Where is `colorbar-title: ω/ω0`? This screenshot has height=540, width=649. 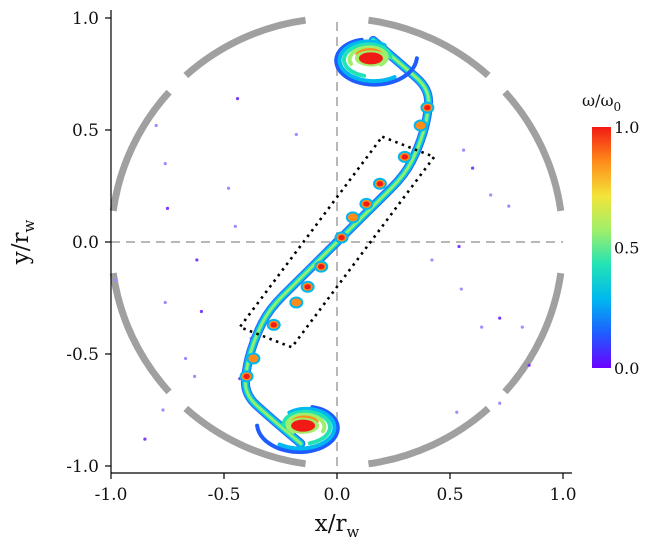 colorbar-title: ω/ω0 is located at coordinates (601, 102).